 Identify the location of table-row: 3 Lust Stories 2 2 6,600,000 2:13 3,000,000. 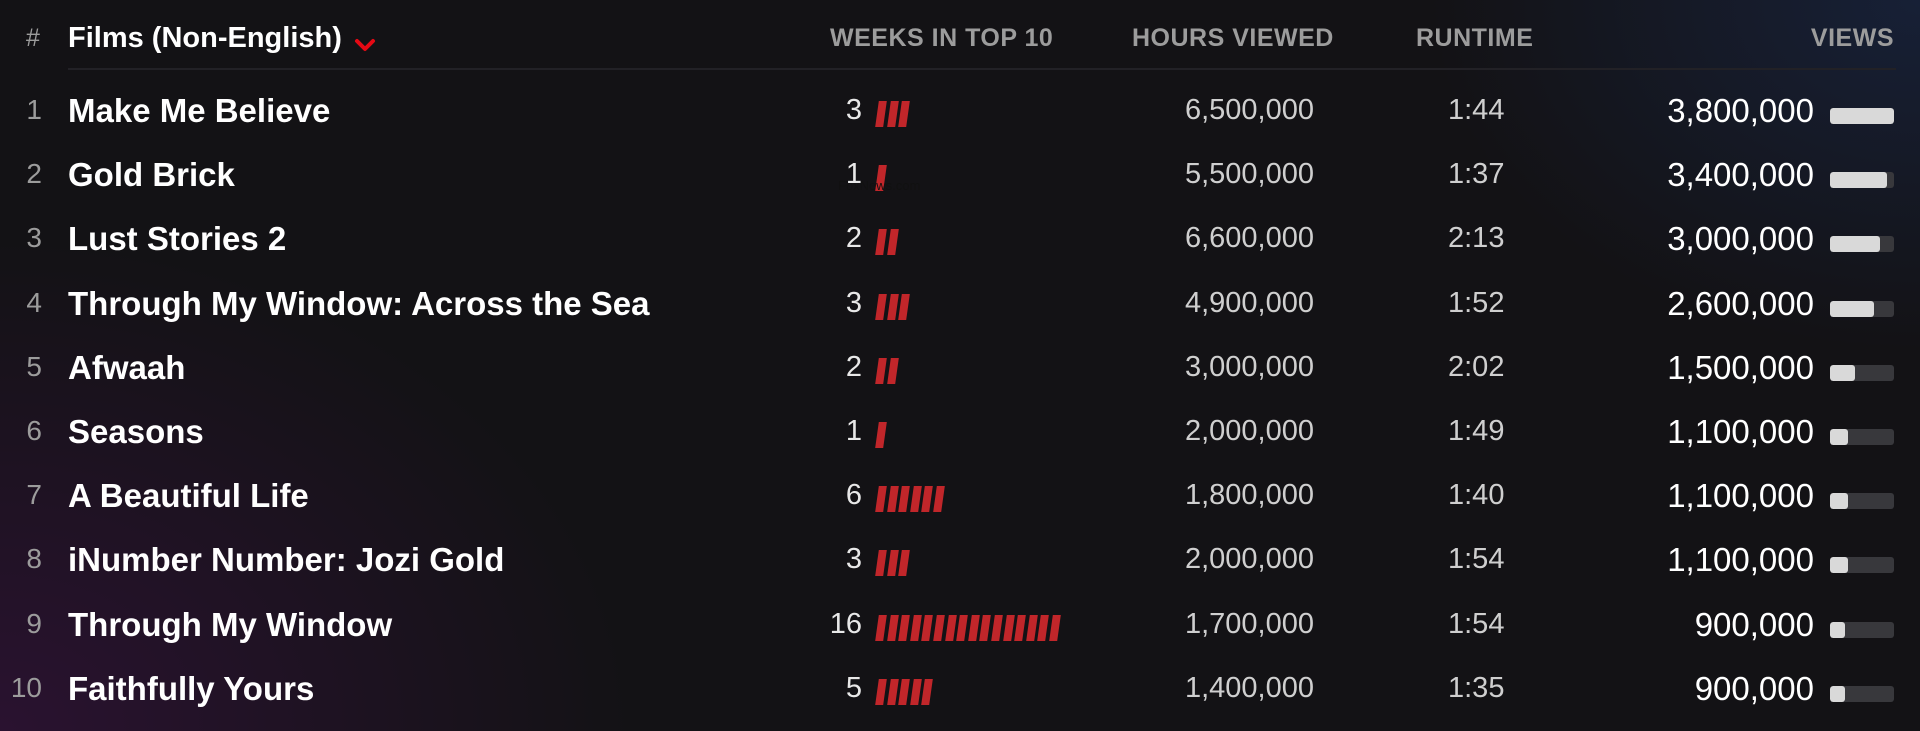
(960, 240).